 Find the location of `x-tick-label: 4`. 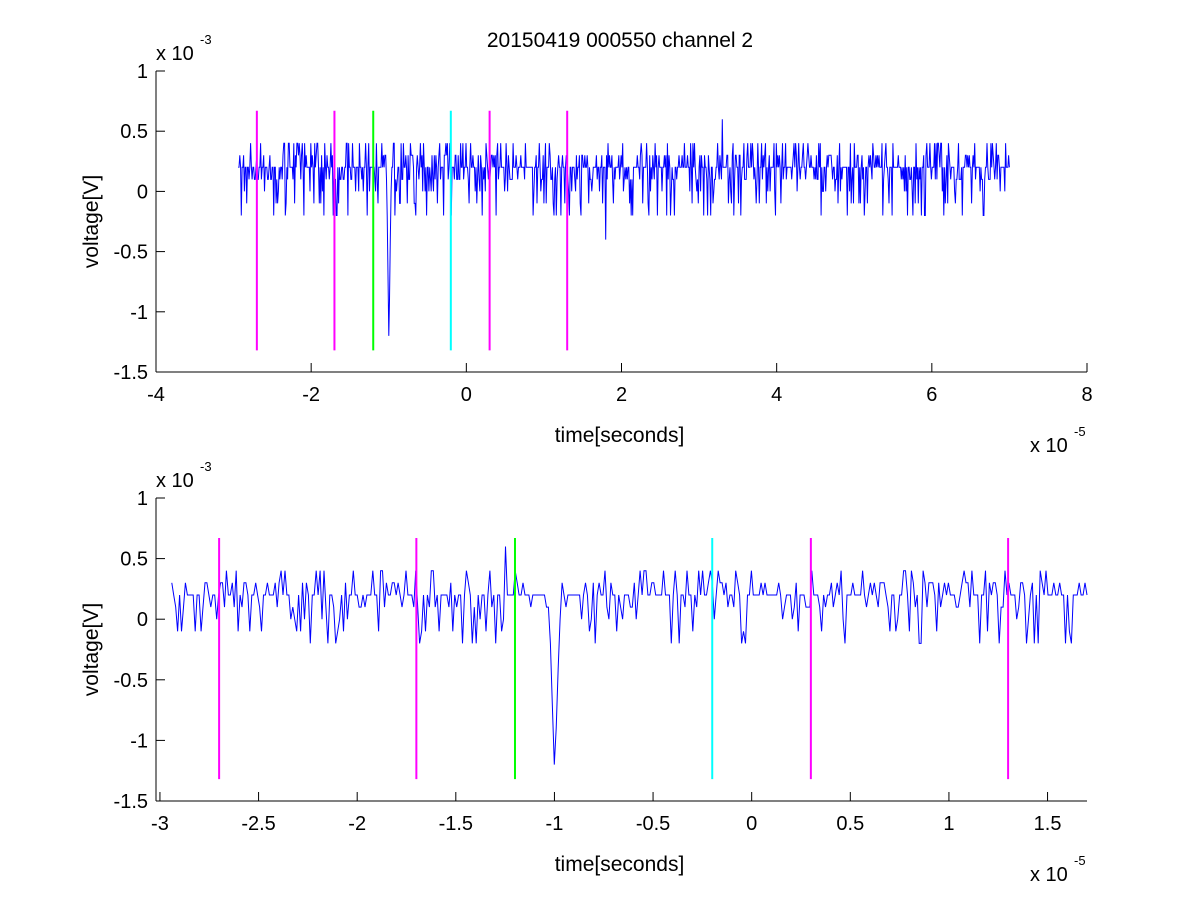

x-tick-label: 4 is located at coordinates (776, 395).